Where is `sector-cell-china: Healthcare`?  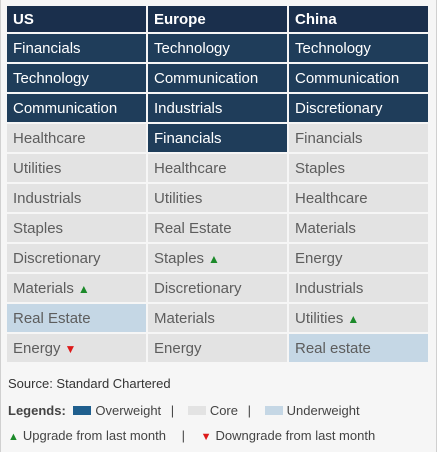
sector-cell-china: Healthcare is located at coordinates (358, 198).